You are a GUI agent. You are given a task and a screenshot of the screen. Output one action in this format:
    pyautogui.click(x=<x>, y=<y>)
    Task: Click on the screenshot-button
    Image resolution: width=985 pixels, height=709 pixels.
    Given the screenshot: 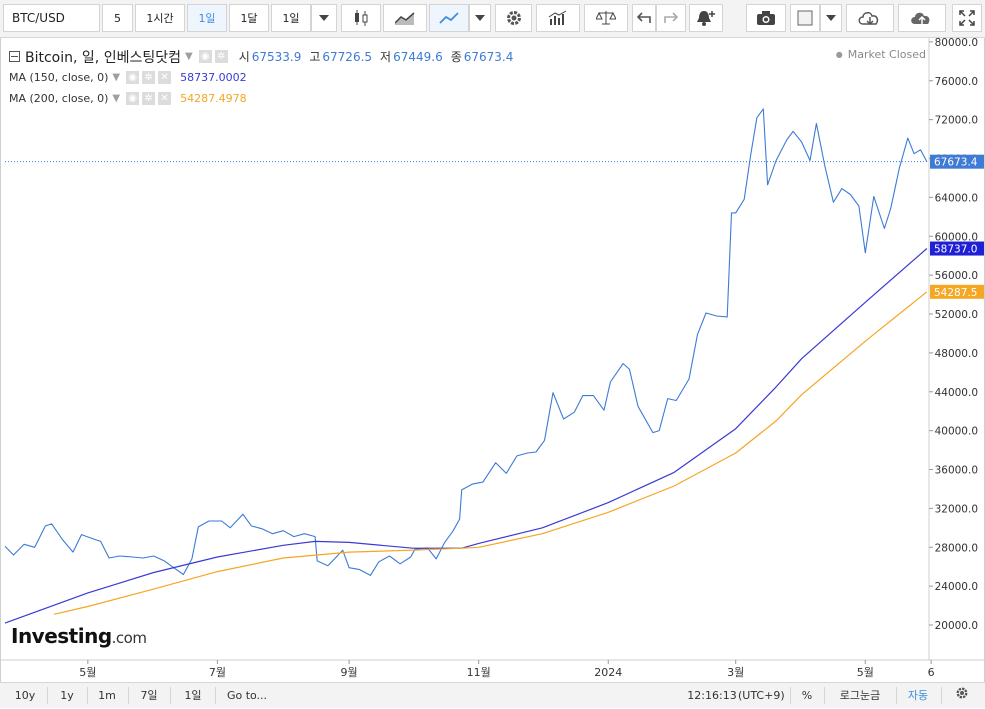 What is the action you would take?
    pyautogui.click(x=766, y=18)
    